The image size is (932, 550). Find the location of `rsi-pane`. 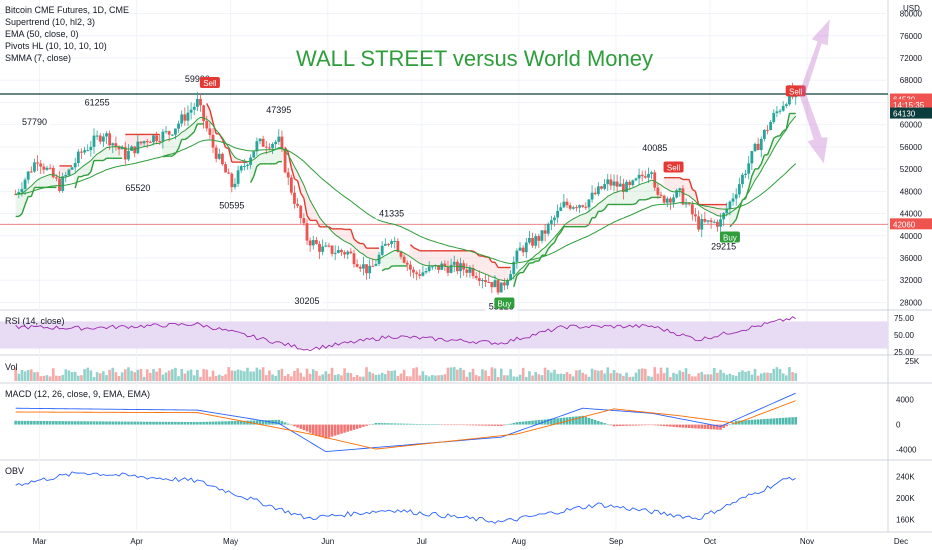

rsi-pane is located at coordinates (444, 334).